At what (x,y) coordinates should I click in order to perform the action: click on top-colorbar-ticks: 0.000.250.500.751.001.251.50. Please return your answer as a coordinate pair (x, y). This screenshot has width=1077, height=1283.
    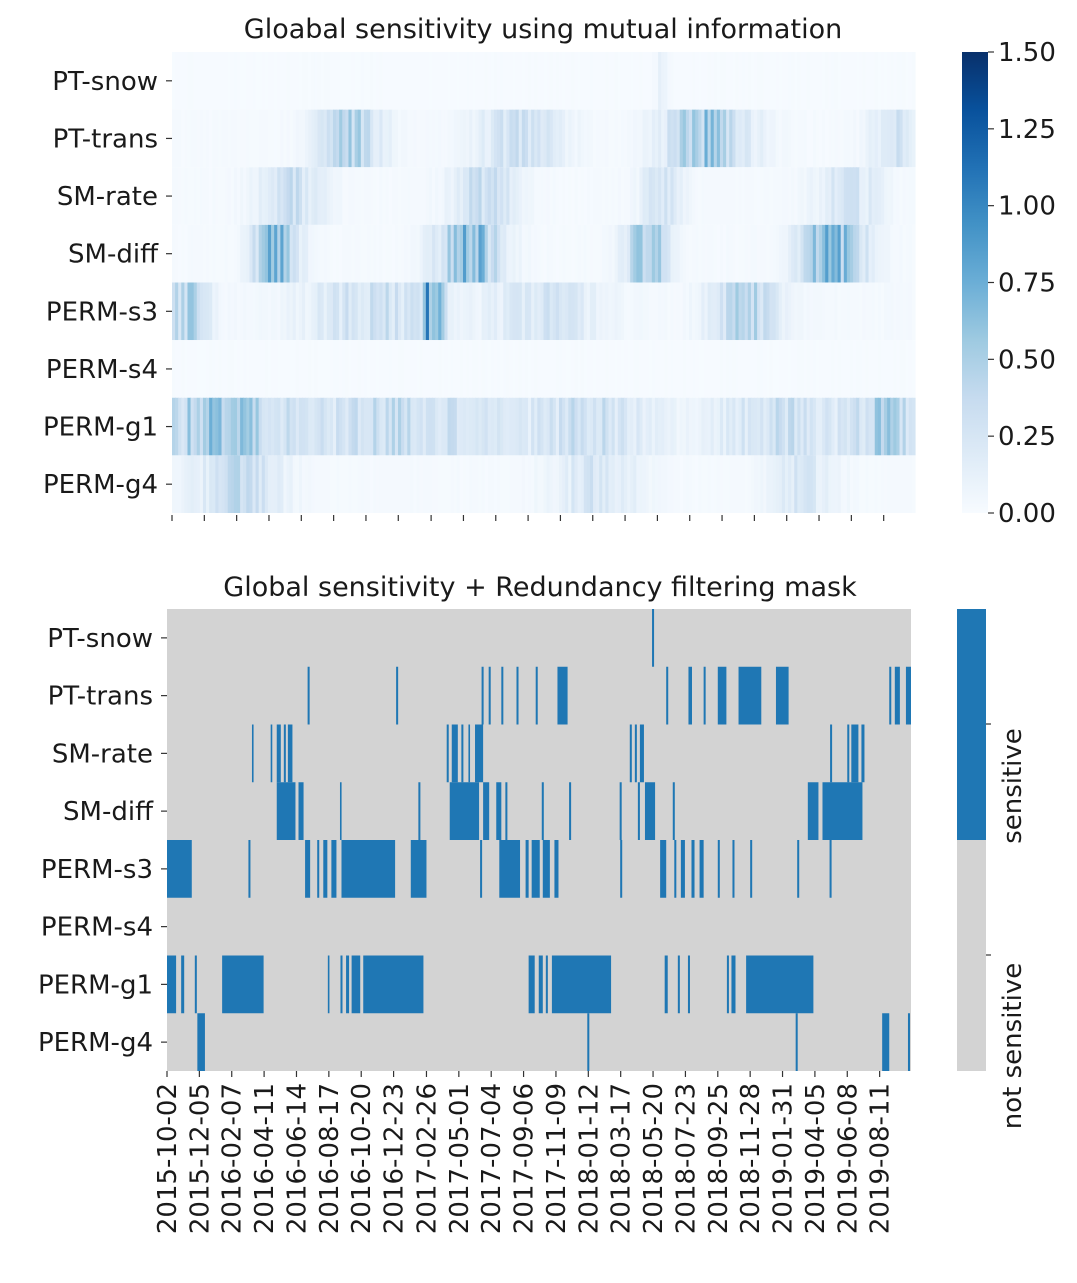
    Looking at the image, I should click on (1022, 283).